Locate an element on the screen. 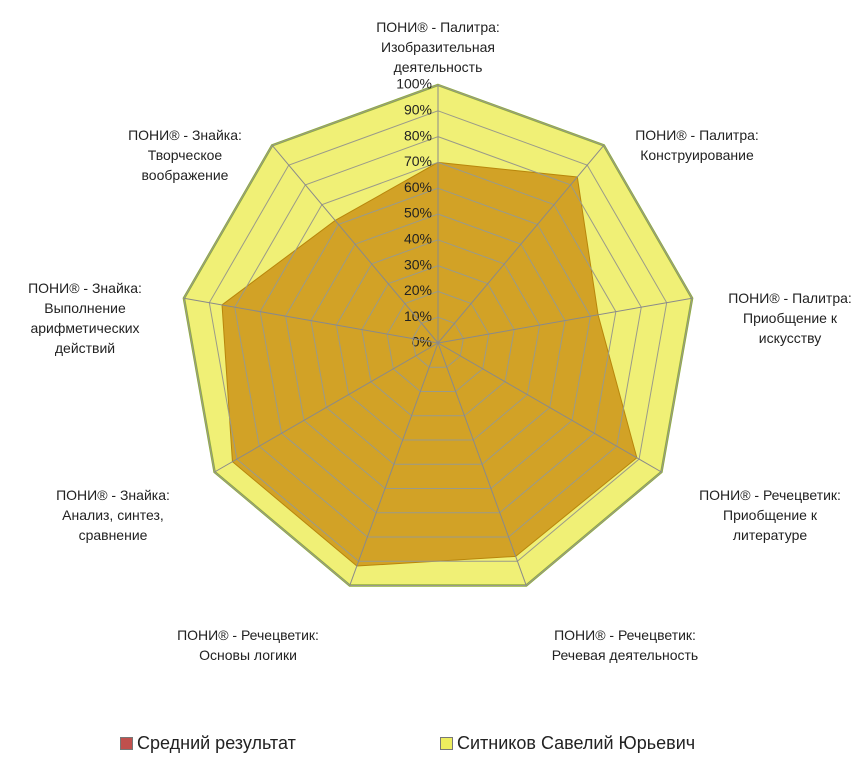  category-label: ПОНИ® - Палитра: Приобщение к искусству is located at coordinates (790, 318).